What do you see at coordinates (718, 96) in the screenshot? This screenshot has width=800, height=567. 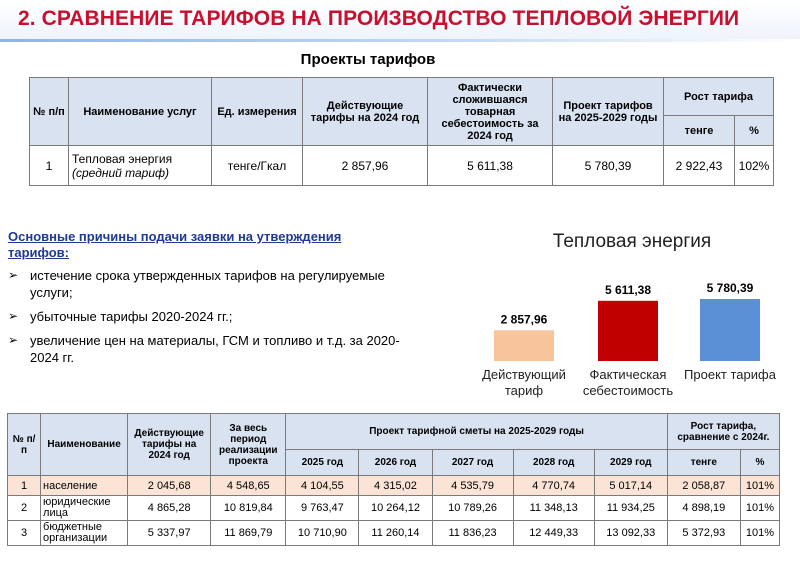 I see `header-growth: Рост тарифа` at bounding box center [718, 96].